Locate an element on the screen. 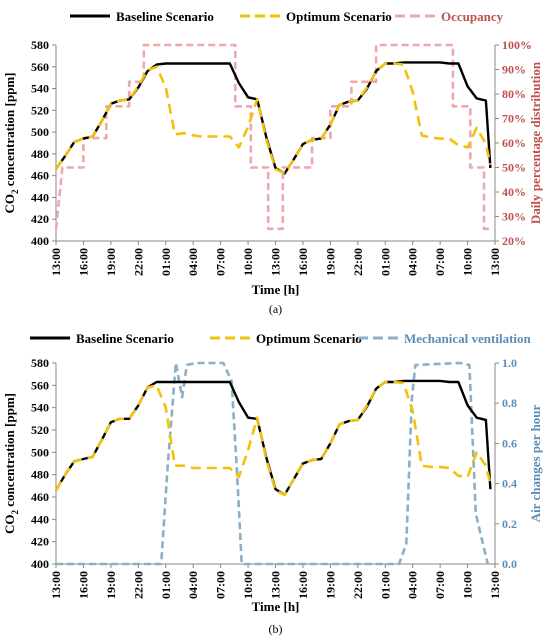  legend-label-2: Occupancy is located at coordinates (472, 16).